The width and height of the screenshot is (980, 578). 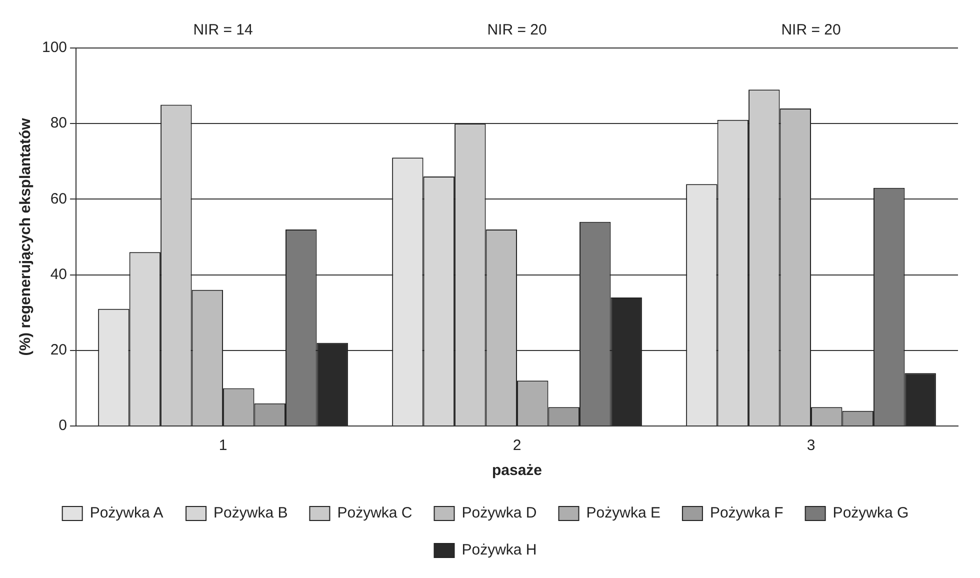 I want to click on legend-label: Pożywka G, so click(x=870, y=513).